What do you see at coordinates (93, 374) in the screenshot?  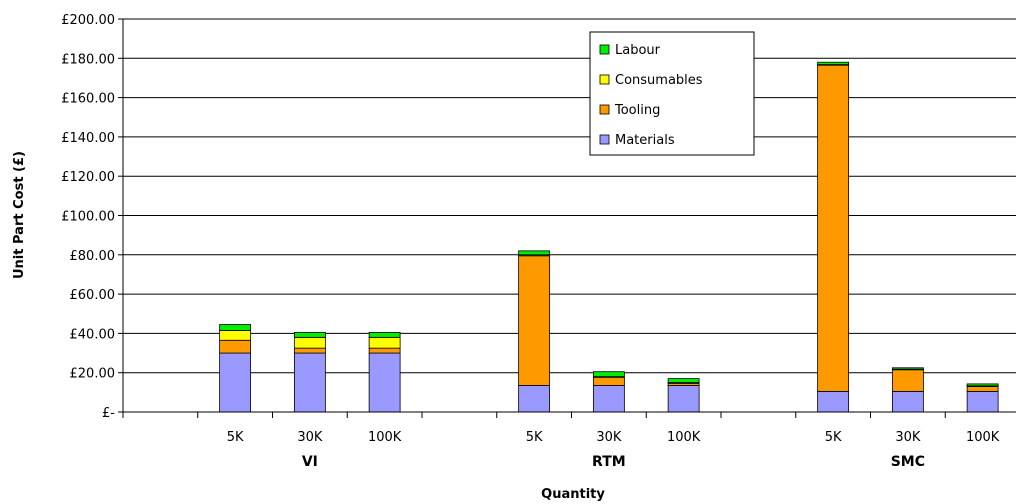 I see `y-tick-label: £20.00` at bounding box center [93, 374].